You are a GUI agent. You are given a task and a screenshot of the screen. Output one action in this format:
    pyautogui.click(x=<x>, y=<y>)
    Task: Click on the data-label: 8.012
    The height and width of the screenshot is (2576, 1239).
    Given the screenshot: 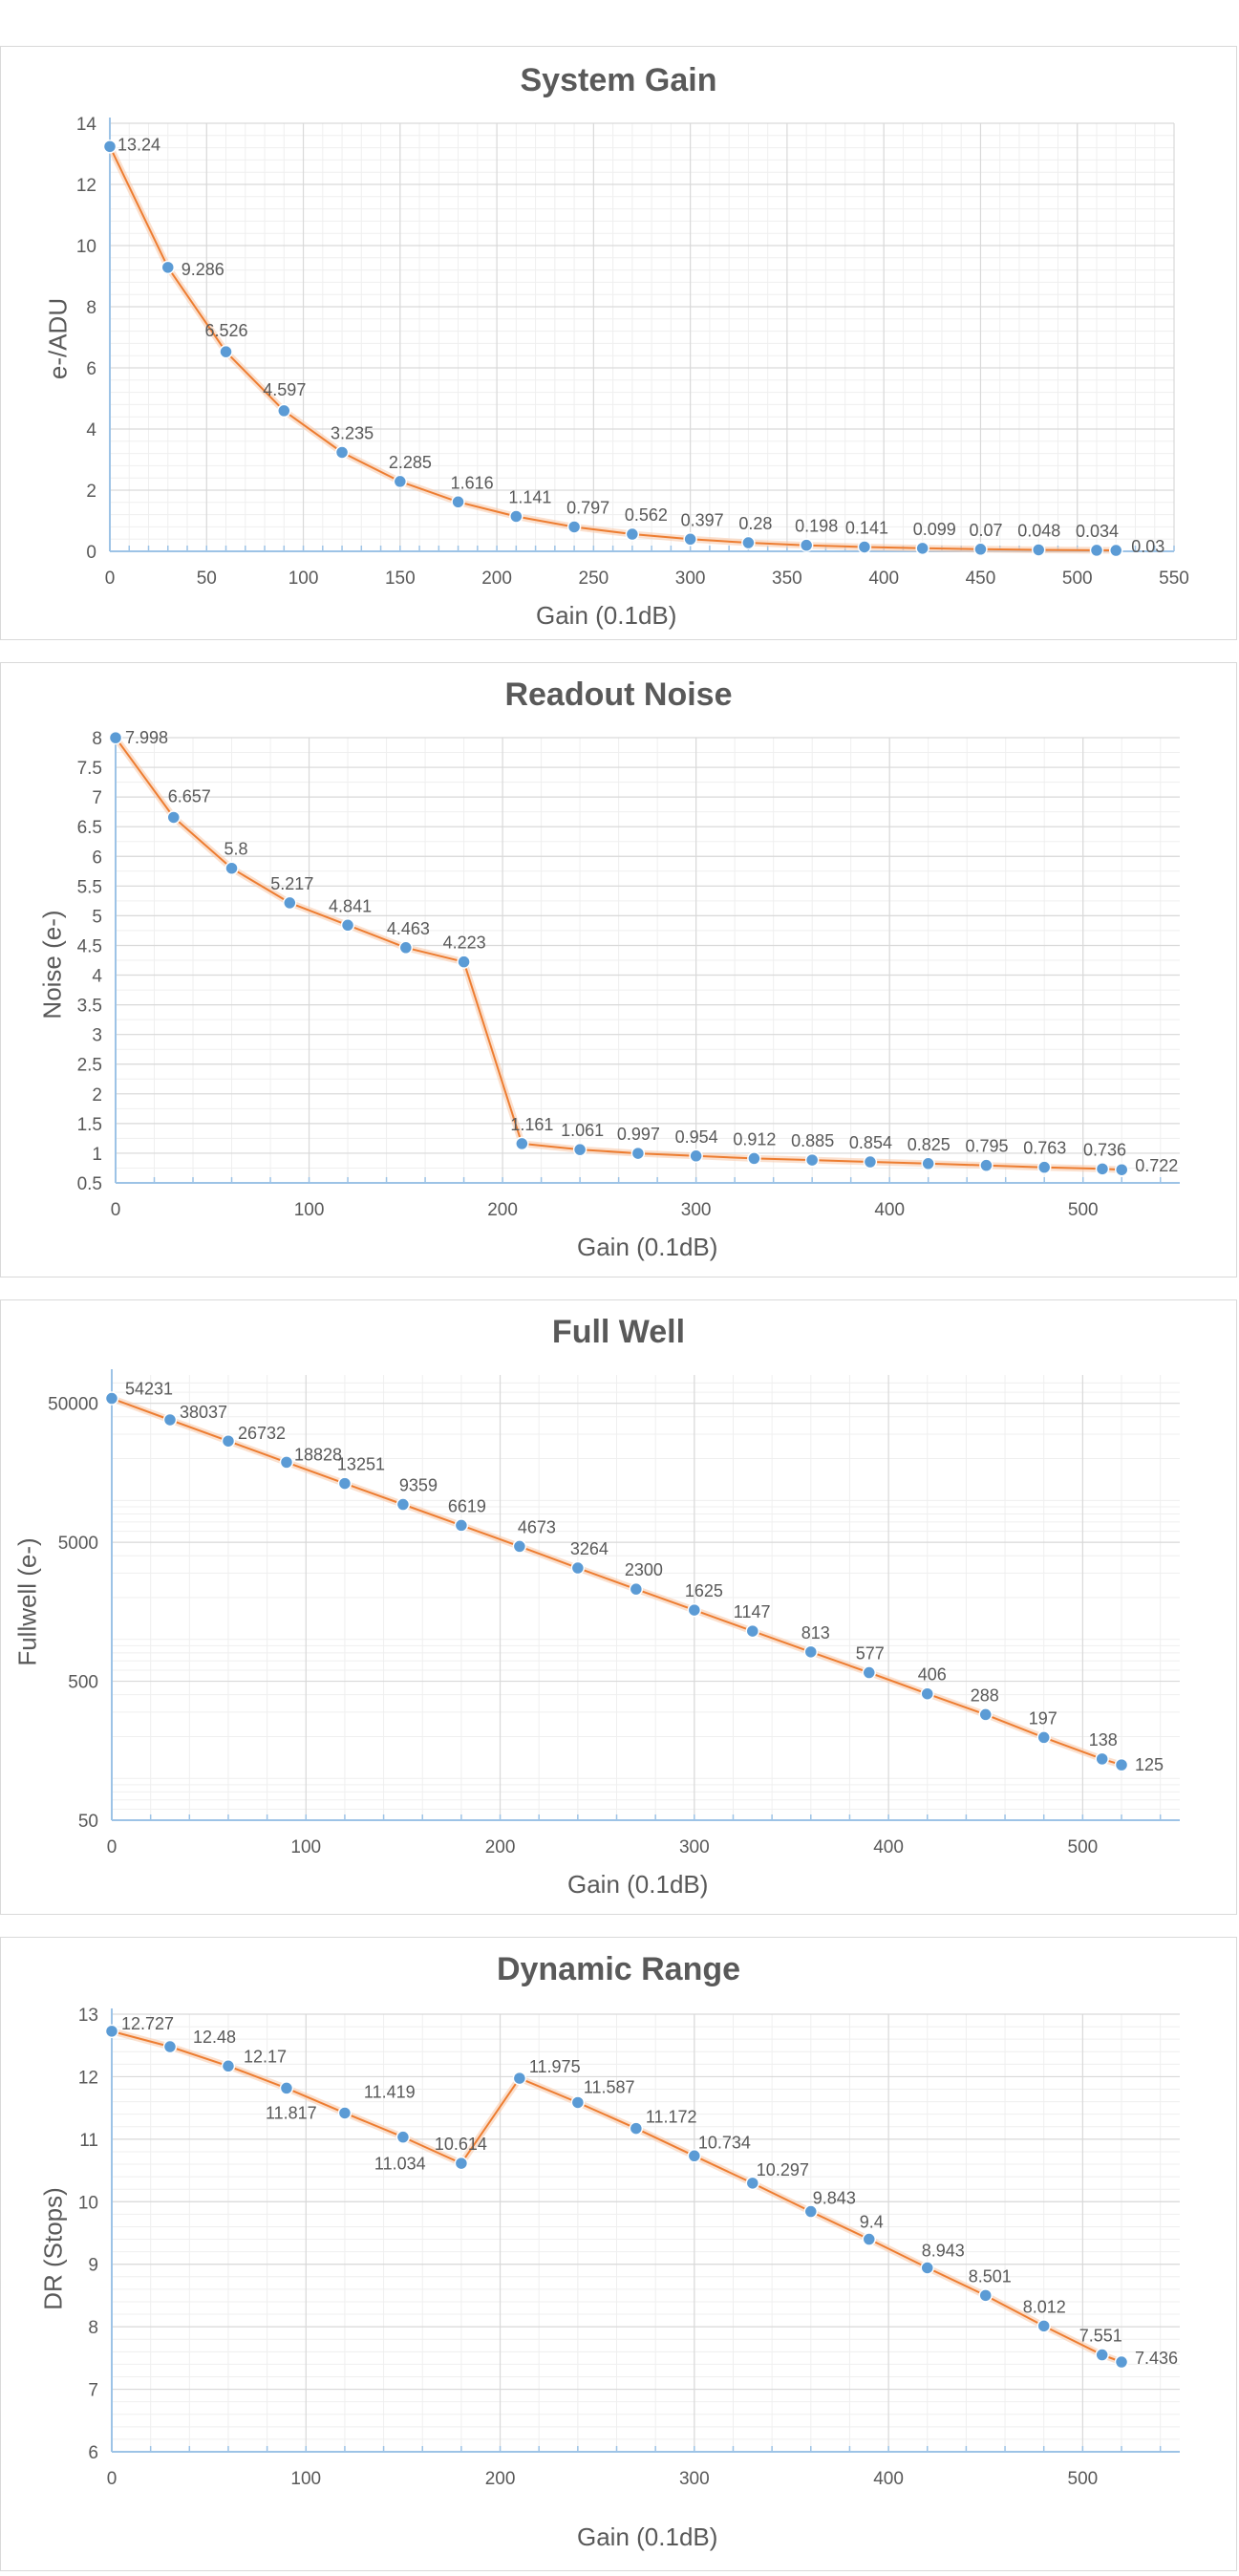 What is the action you would take?
    pyautogui.click(x=1044, y=2306)
    